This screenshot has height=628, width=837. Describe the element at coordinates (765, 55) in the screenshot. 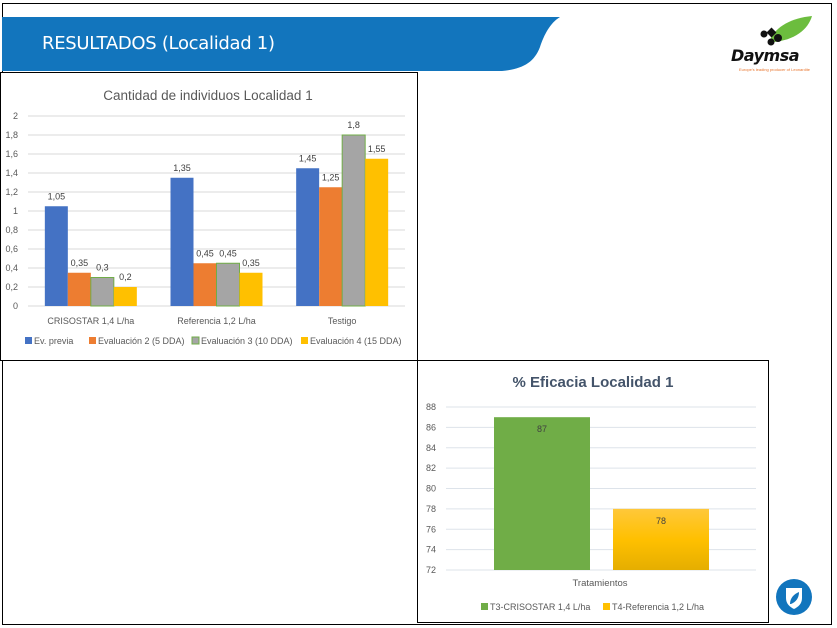

I see `logo-wordmark: Daymsa` at that location.